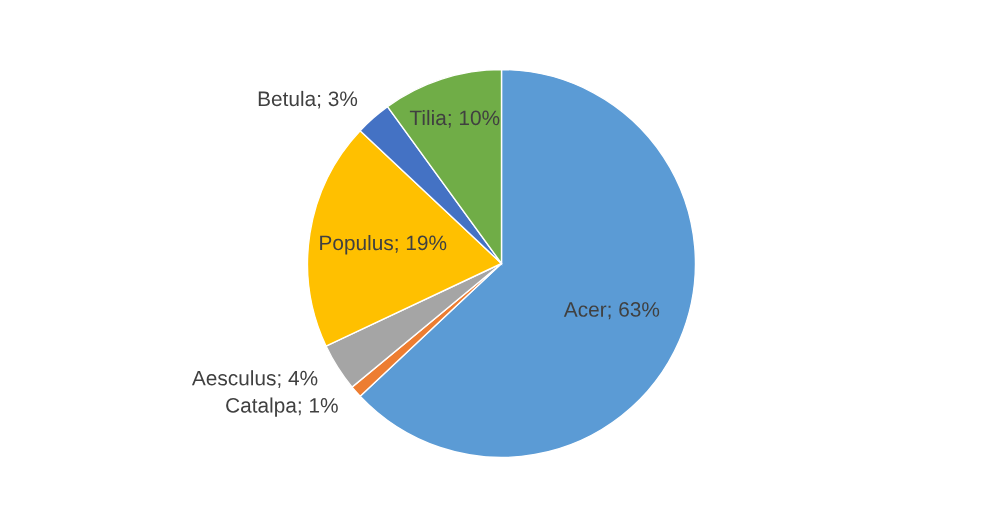  I want to click on slice-label: Populus; 19%, so click(383, 244).